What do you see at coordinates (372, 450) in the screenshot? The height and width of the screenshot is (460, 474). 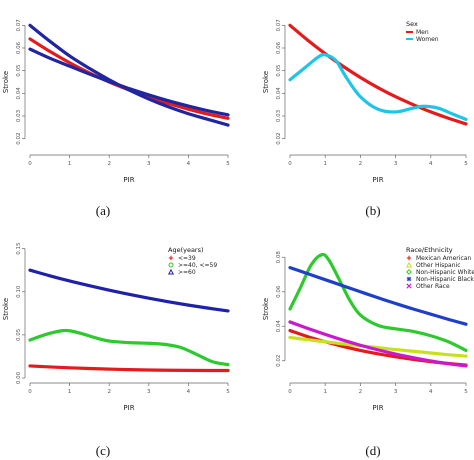 I see `panel-caption: (d)` at bounding box center [372, 450].